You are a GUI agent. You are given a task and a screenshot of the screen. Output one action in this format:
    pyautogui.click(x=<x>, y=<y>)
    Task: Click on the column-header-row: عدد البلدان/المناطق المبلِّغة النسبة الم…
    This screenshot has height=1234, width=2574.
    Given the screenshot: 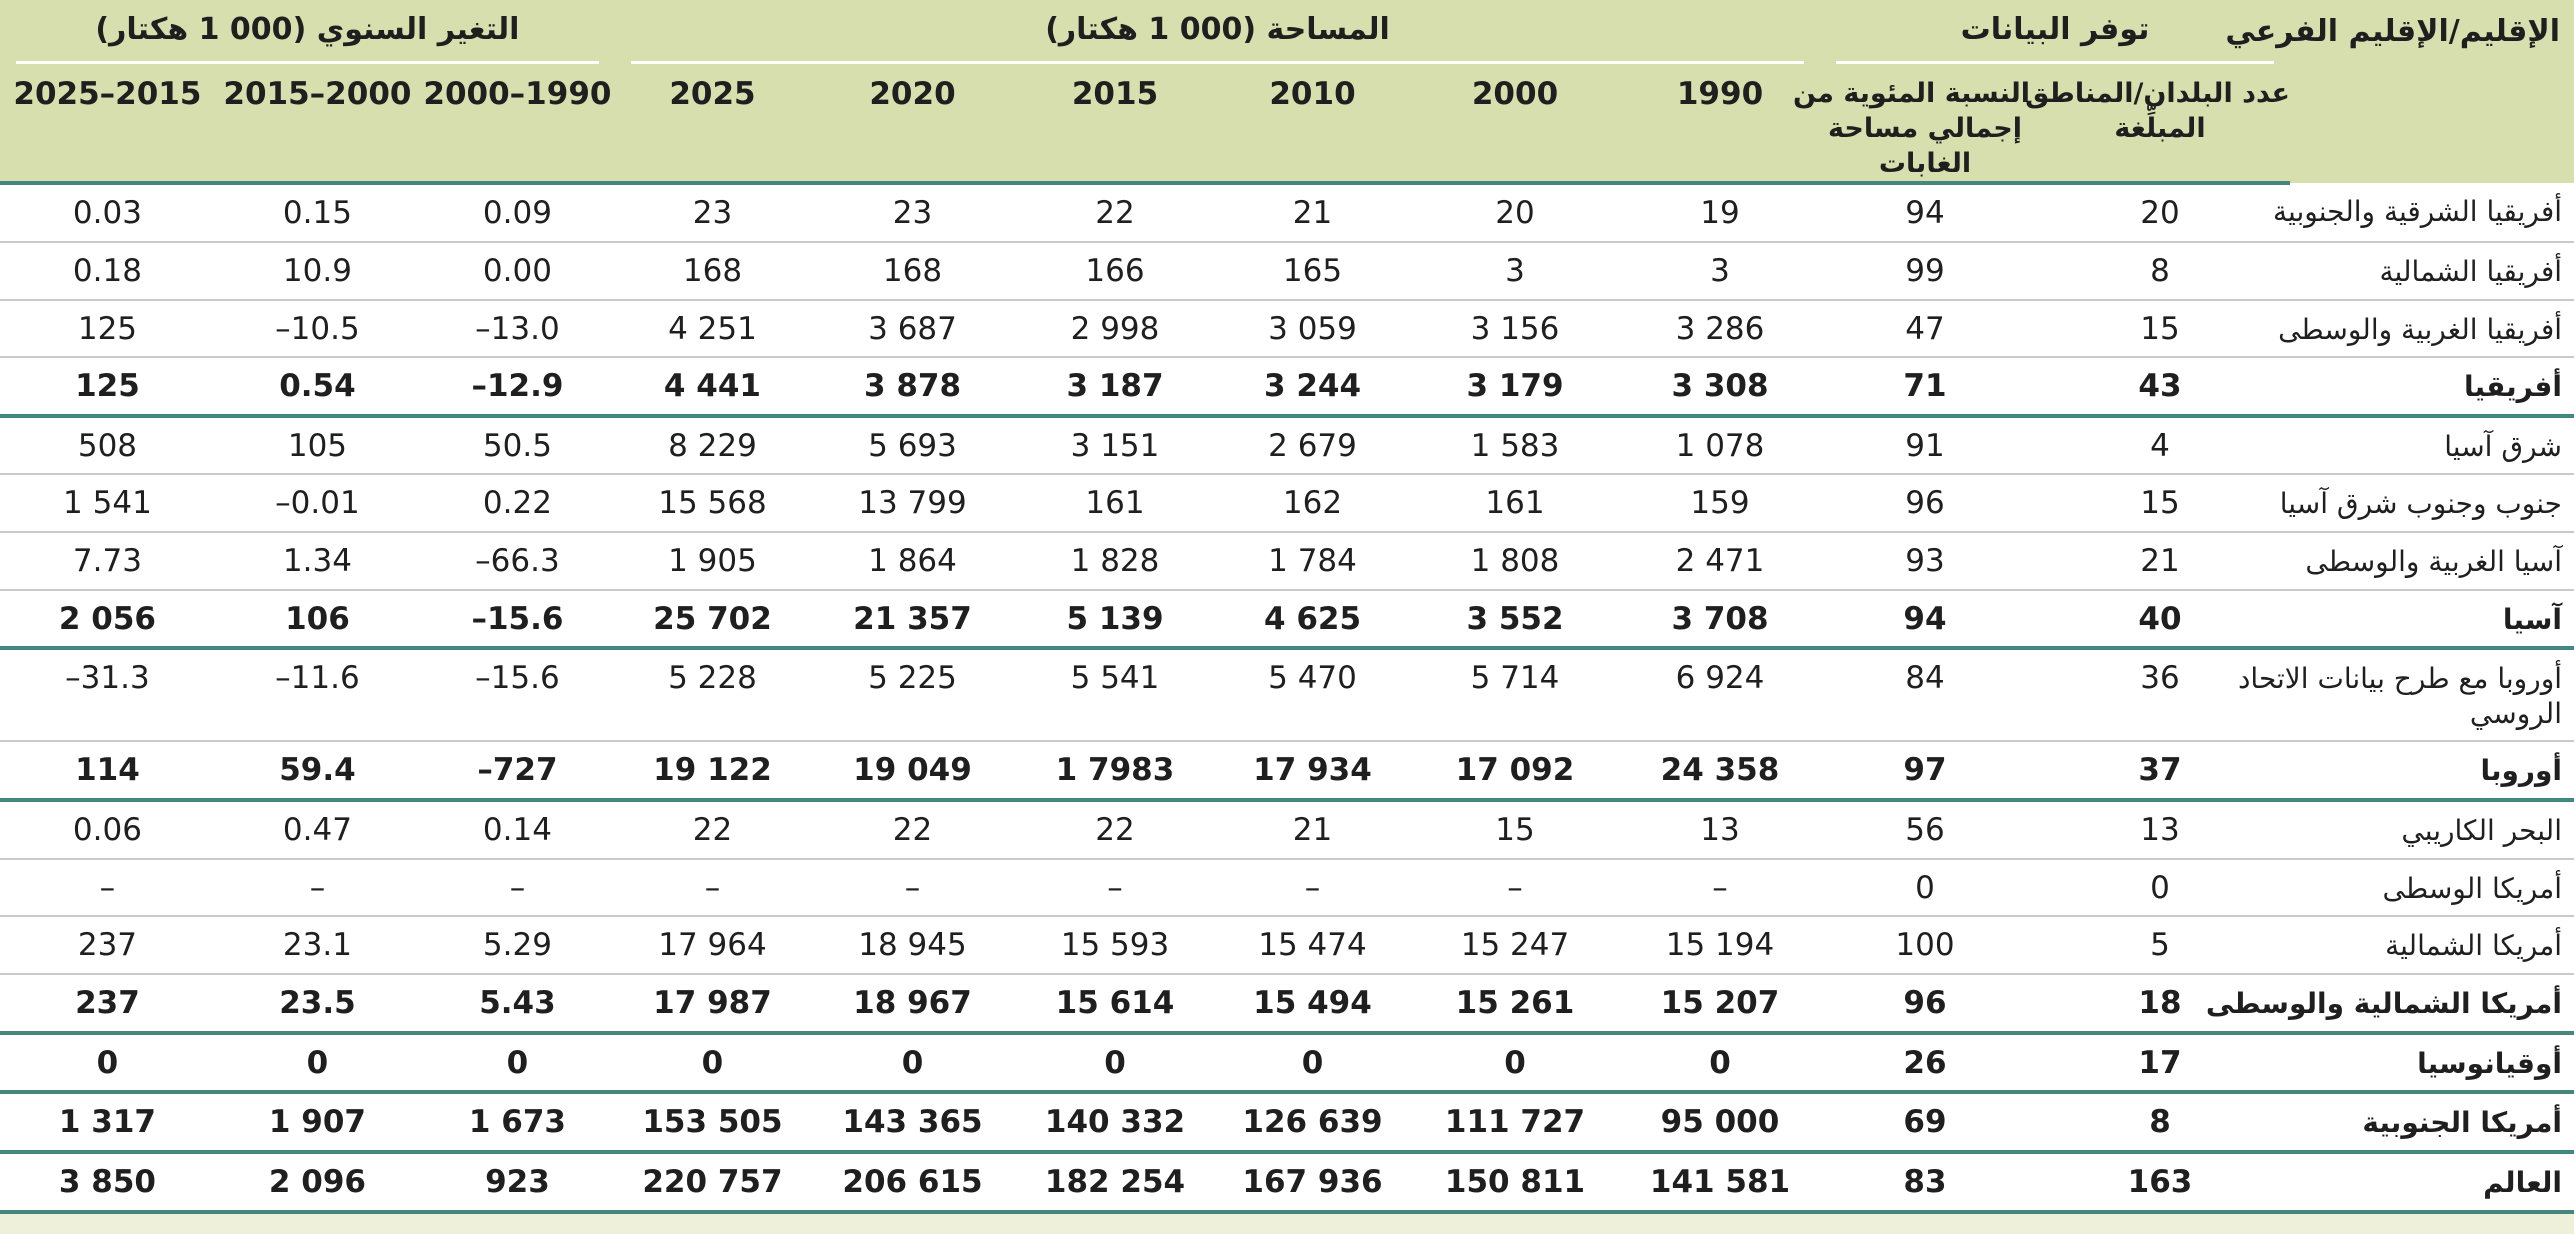 What is the action you would take?
    pyautogui.click(x=1287, y=125)
    